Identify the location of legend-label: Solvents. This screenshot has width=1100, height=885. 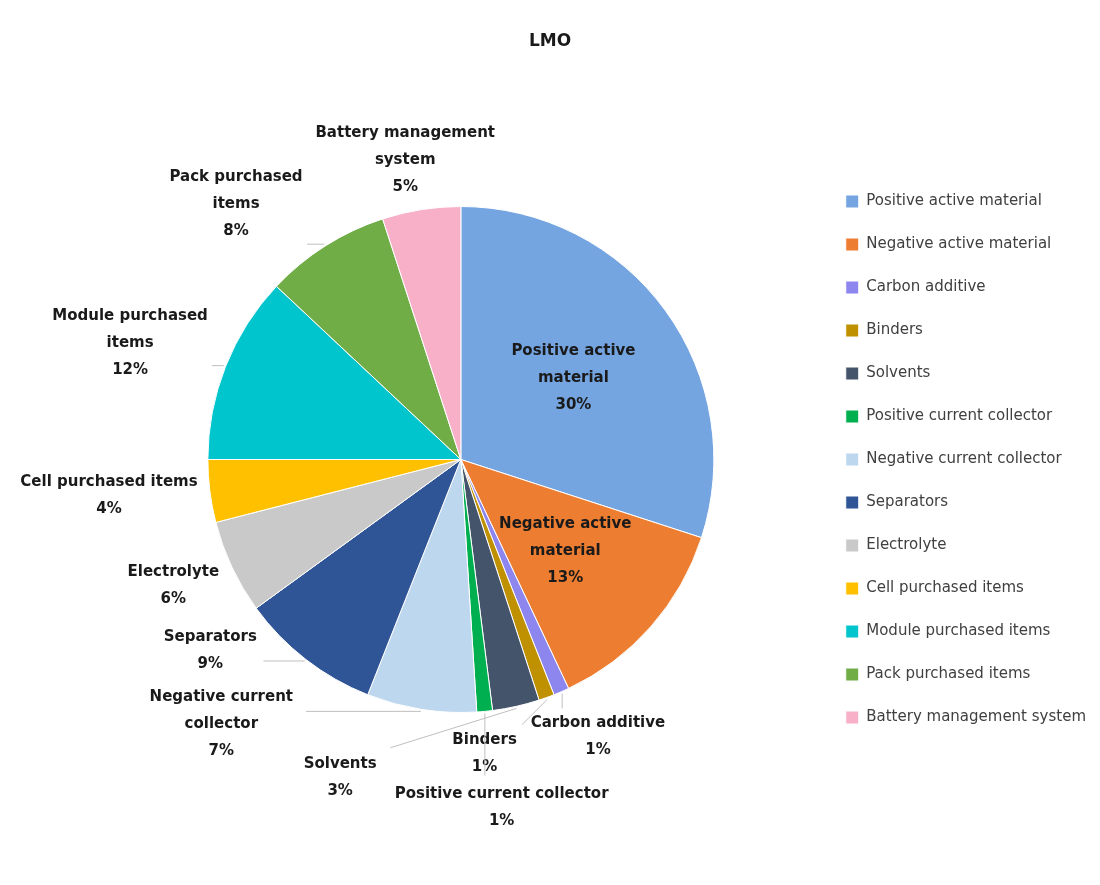
(898, 372).